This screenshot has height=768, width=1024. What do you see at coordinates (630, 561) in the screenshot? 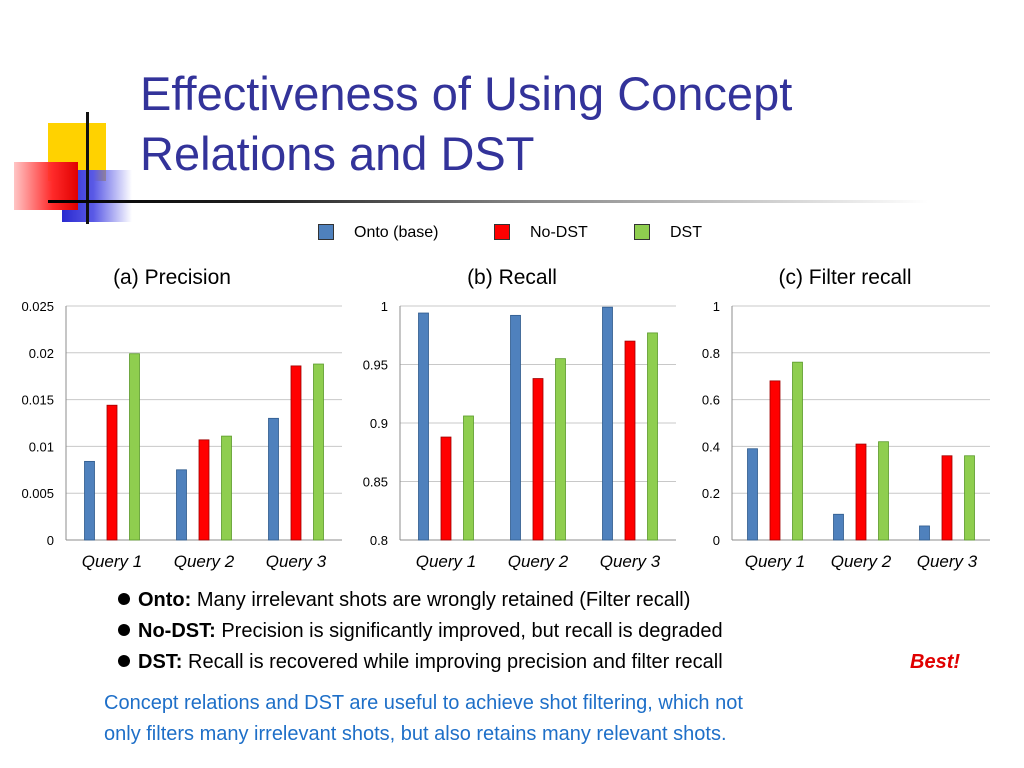
I see `chart-2-x-tick-label: Query 3` at bounding box center [630, 561].